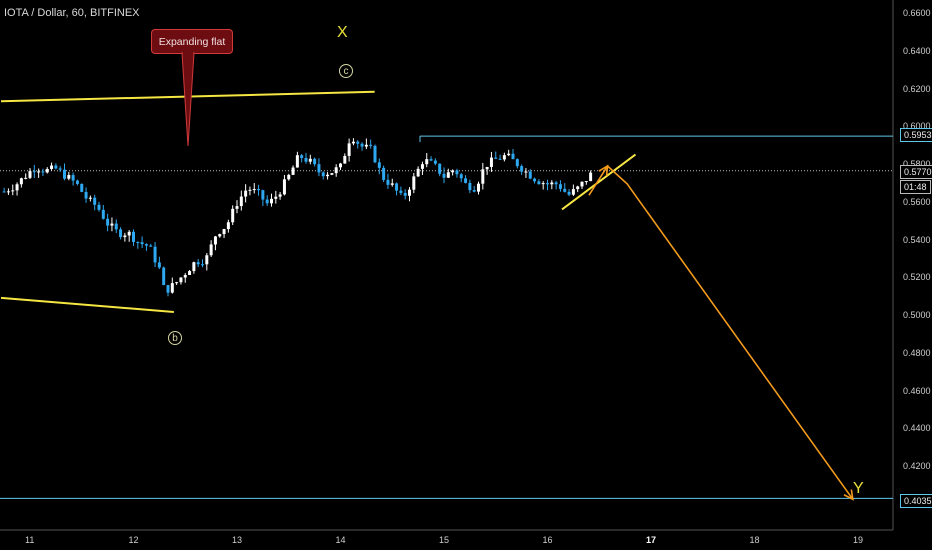  What do you see at coordinates (547, 540) in the screenshot?
I see `time-tick-label: 16` at bounding box center [547, 540].